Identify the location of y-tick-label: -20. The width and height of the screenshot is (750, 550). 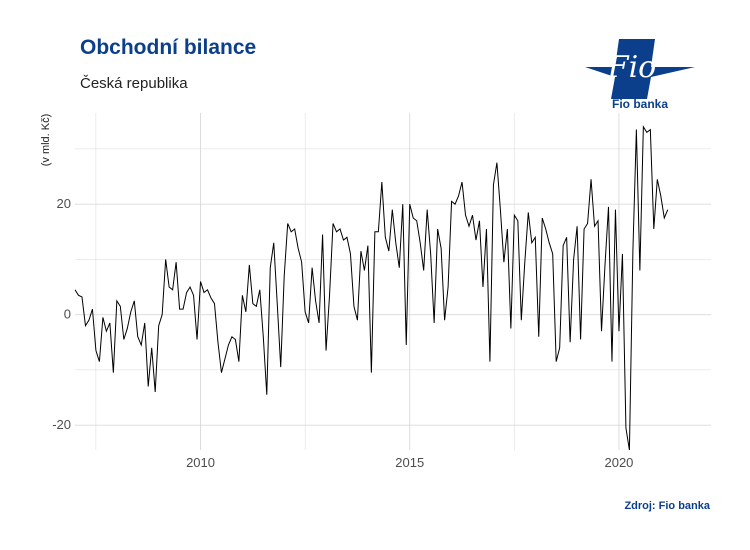
(61, 424).